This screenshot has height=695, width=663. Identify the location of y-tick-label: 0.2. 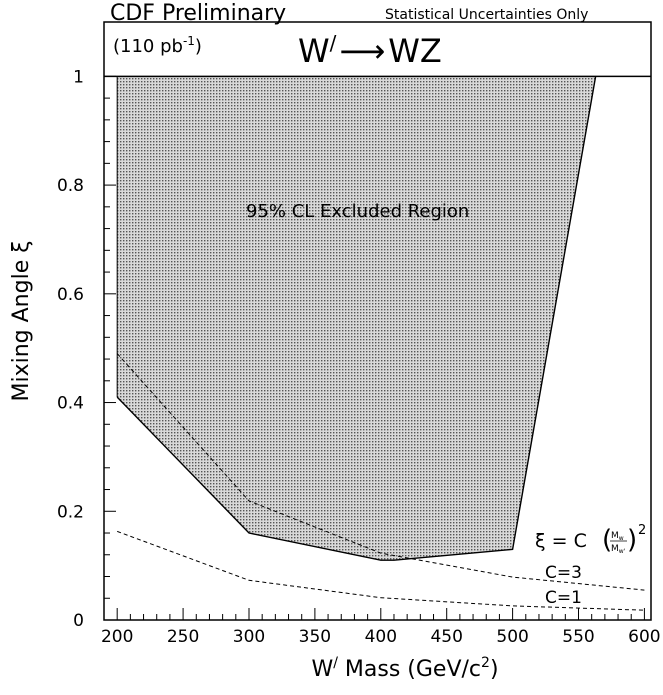
(70, 512).